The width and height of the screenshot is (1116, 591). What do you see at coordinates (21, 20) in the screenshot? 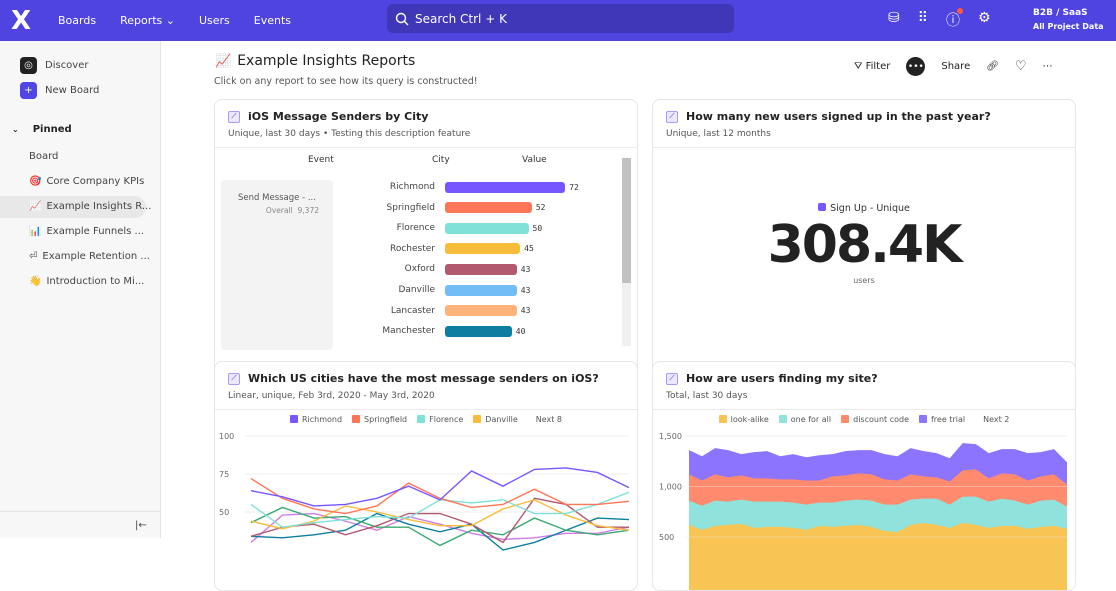
I see `mixpanel-logo: X` at bounding box center [21, 20].